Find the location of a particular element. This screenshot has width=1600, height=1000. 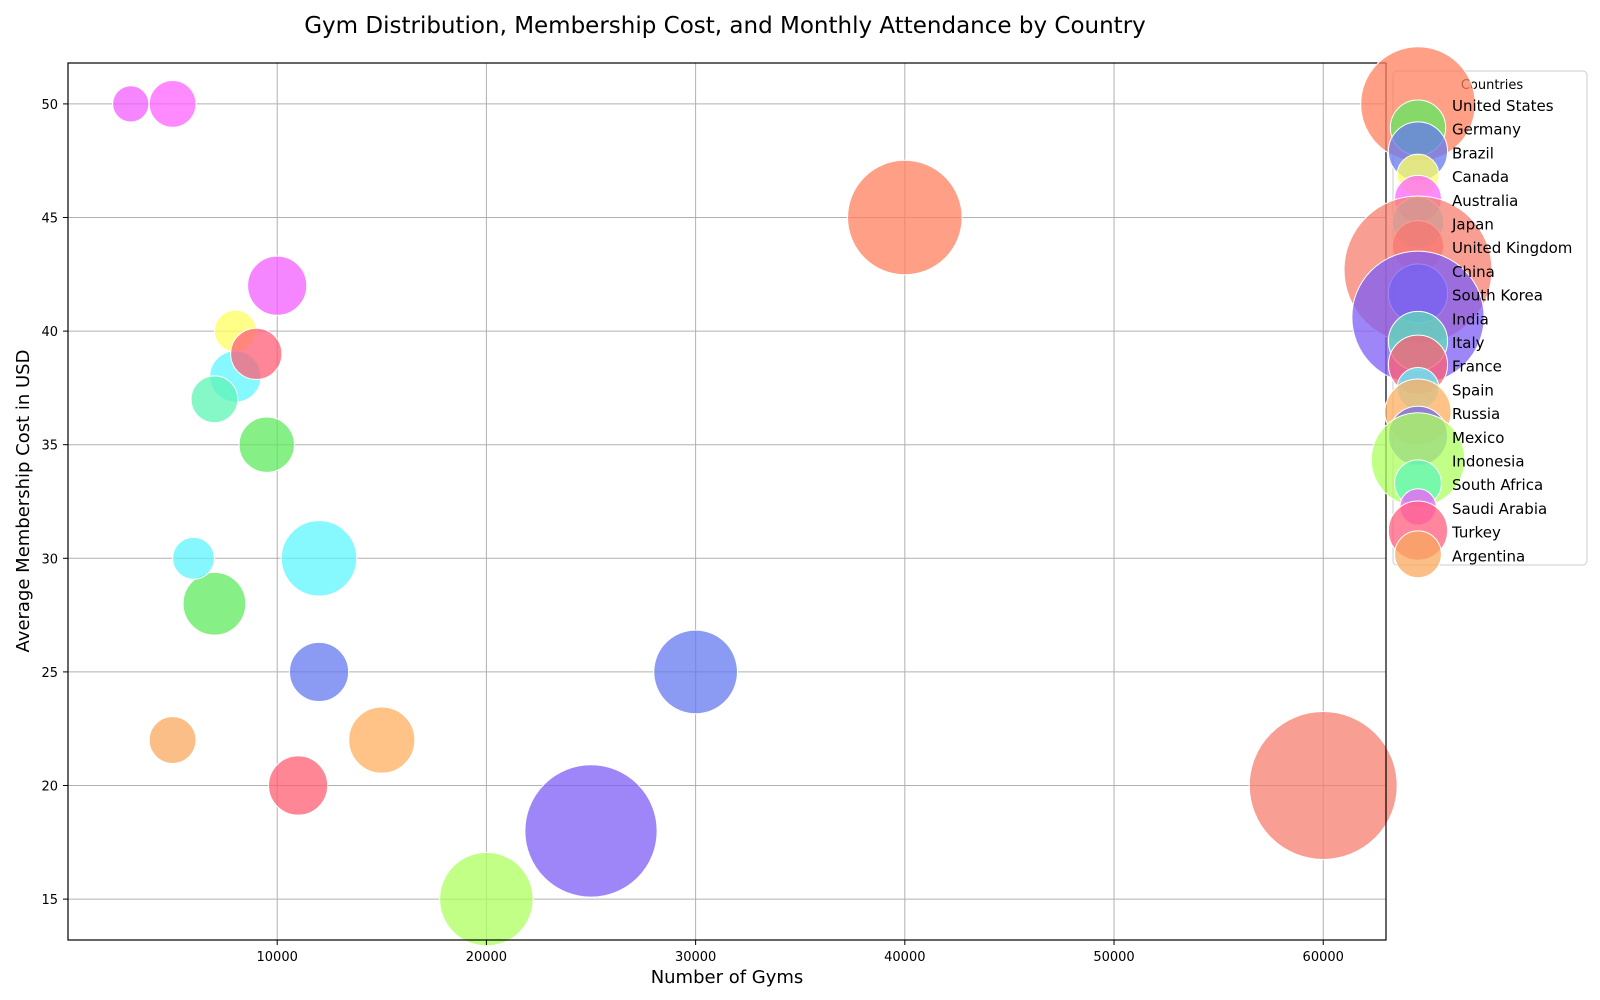

y-tick-label: 40 is located at coordinates (49, 332).